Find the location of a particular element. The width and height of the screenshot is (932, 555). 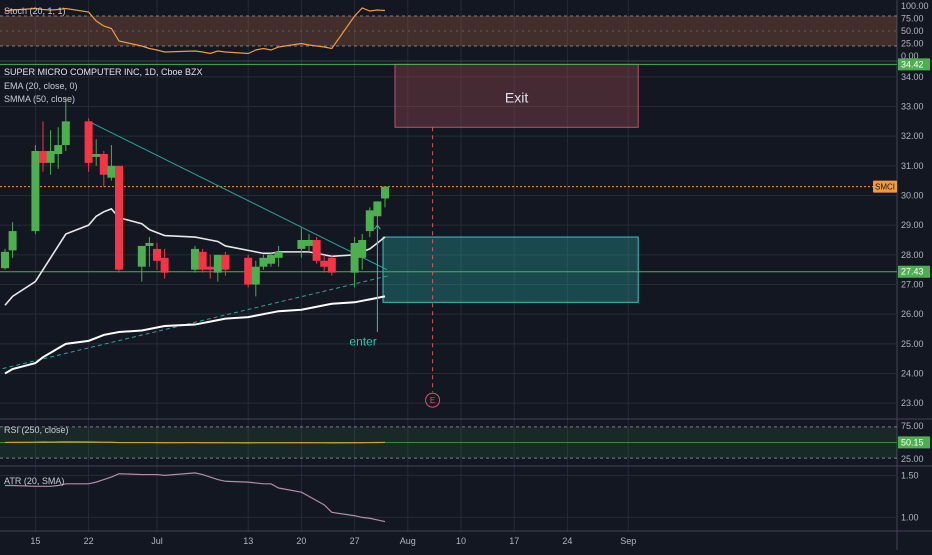

support-price-label-bg is located at coordinates (914, 271).